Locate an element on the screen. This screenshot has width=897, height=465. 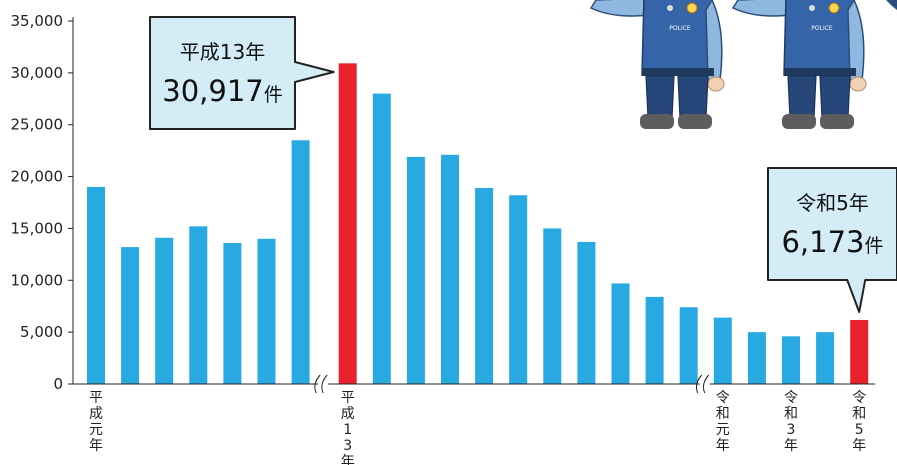
y-tick-label: 20,000 is located at coordinates (37, 177).